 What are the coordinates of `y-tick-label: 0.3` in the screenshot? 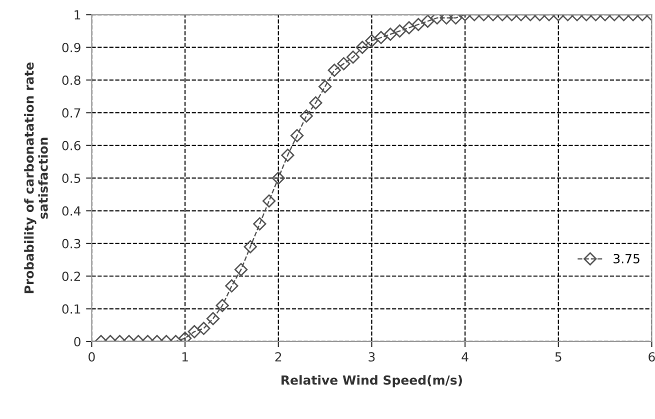 It's located at (71, 243).